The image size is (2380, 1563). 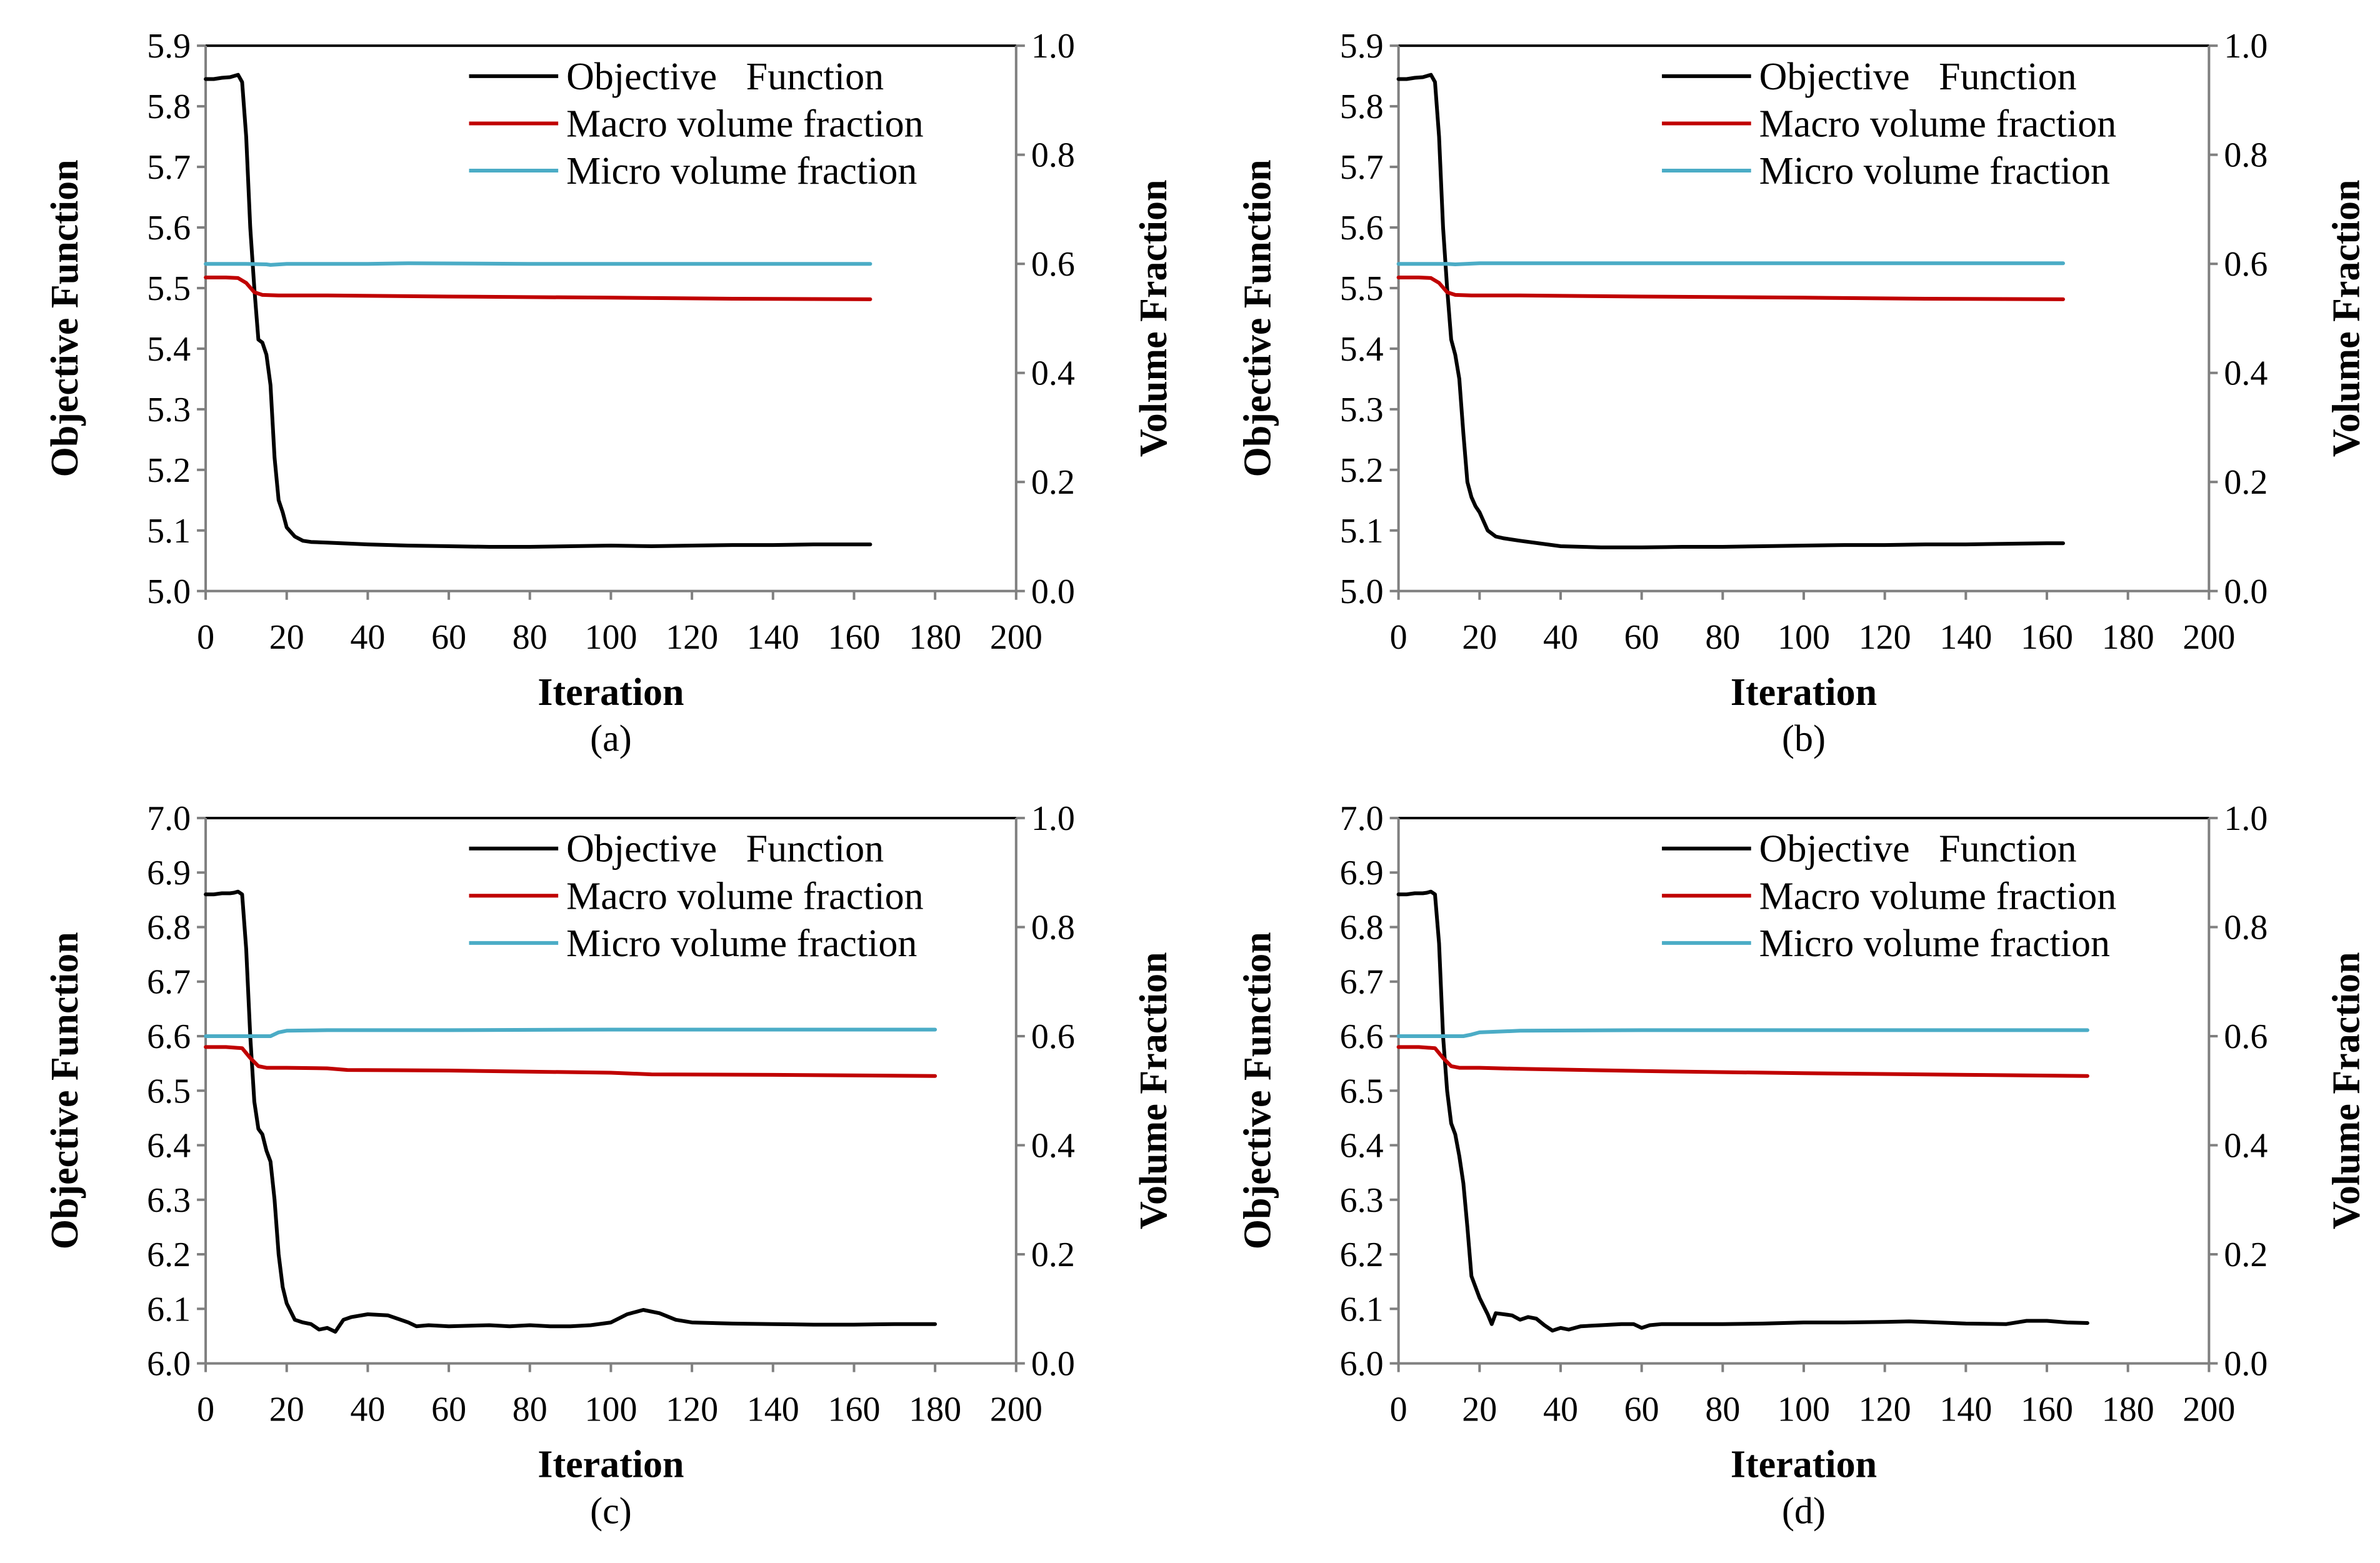 What do you see at coordinates (169, 228) in the screenshot?
I see `y-tick-label: 5.6` at bounding box center [169, 228].